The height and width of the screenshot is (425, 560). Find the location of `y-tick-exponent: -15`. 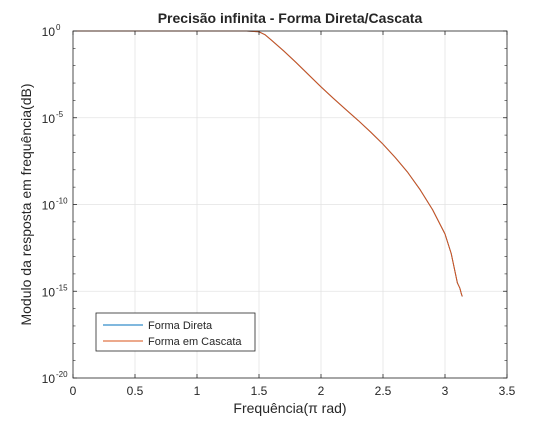

y-tick-exponent: -15 is located at coordinates (62, 287).